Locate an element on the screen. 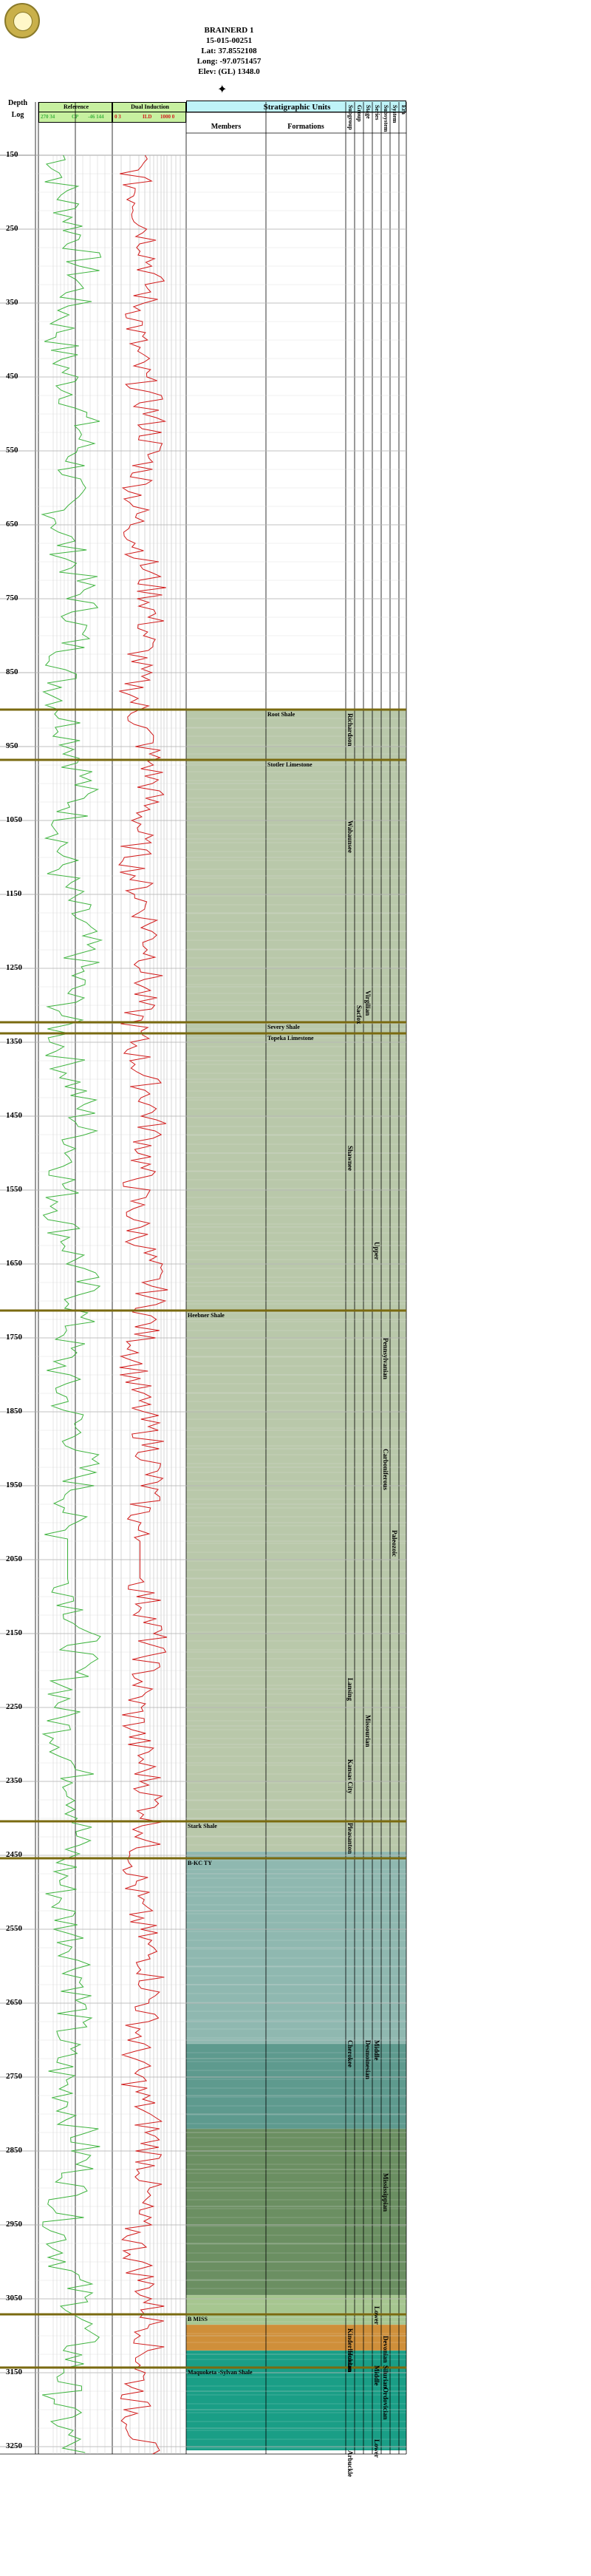  unit-label: Kansas City is located at coordinates (350, 1776).